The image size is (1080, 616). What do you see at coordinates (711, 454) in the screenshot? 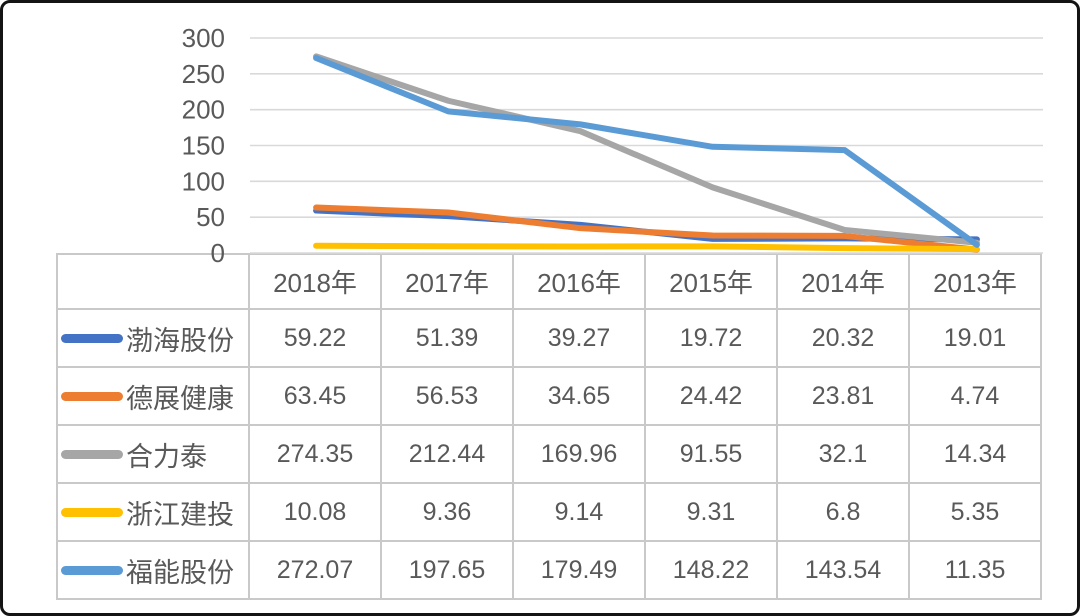
I see `table-cell: 91.55` at bounding box center [711, 454].